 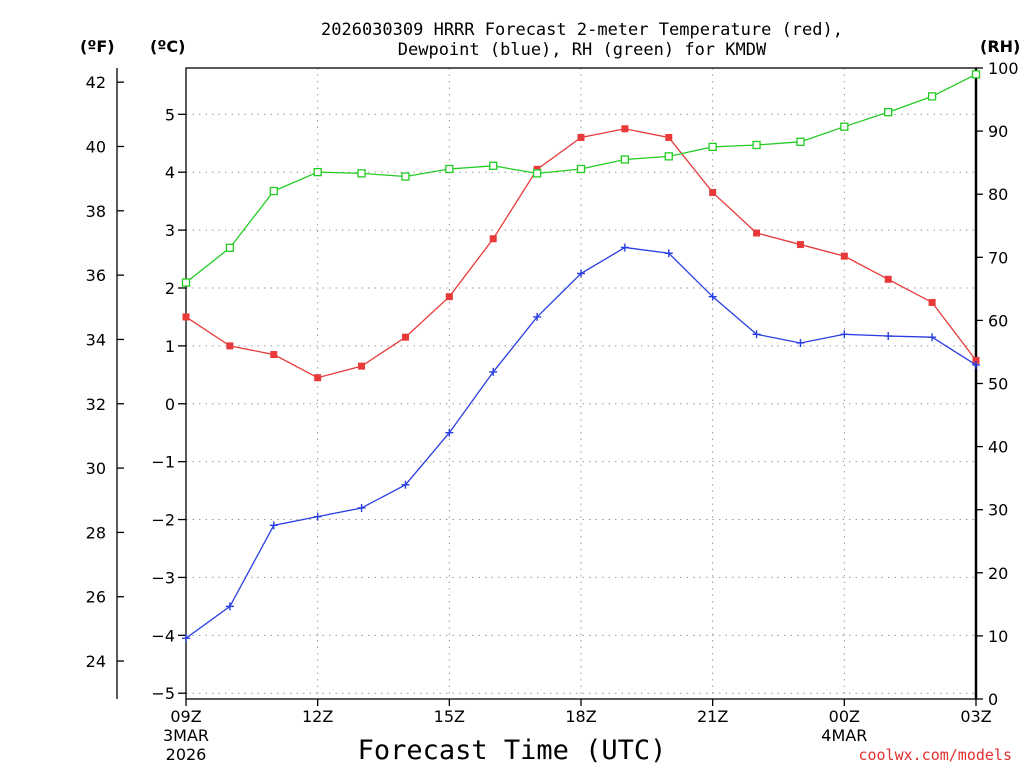 I want to click on celsius-tick-label: −4, so click(x=163, y=635).